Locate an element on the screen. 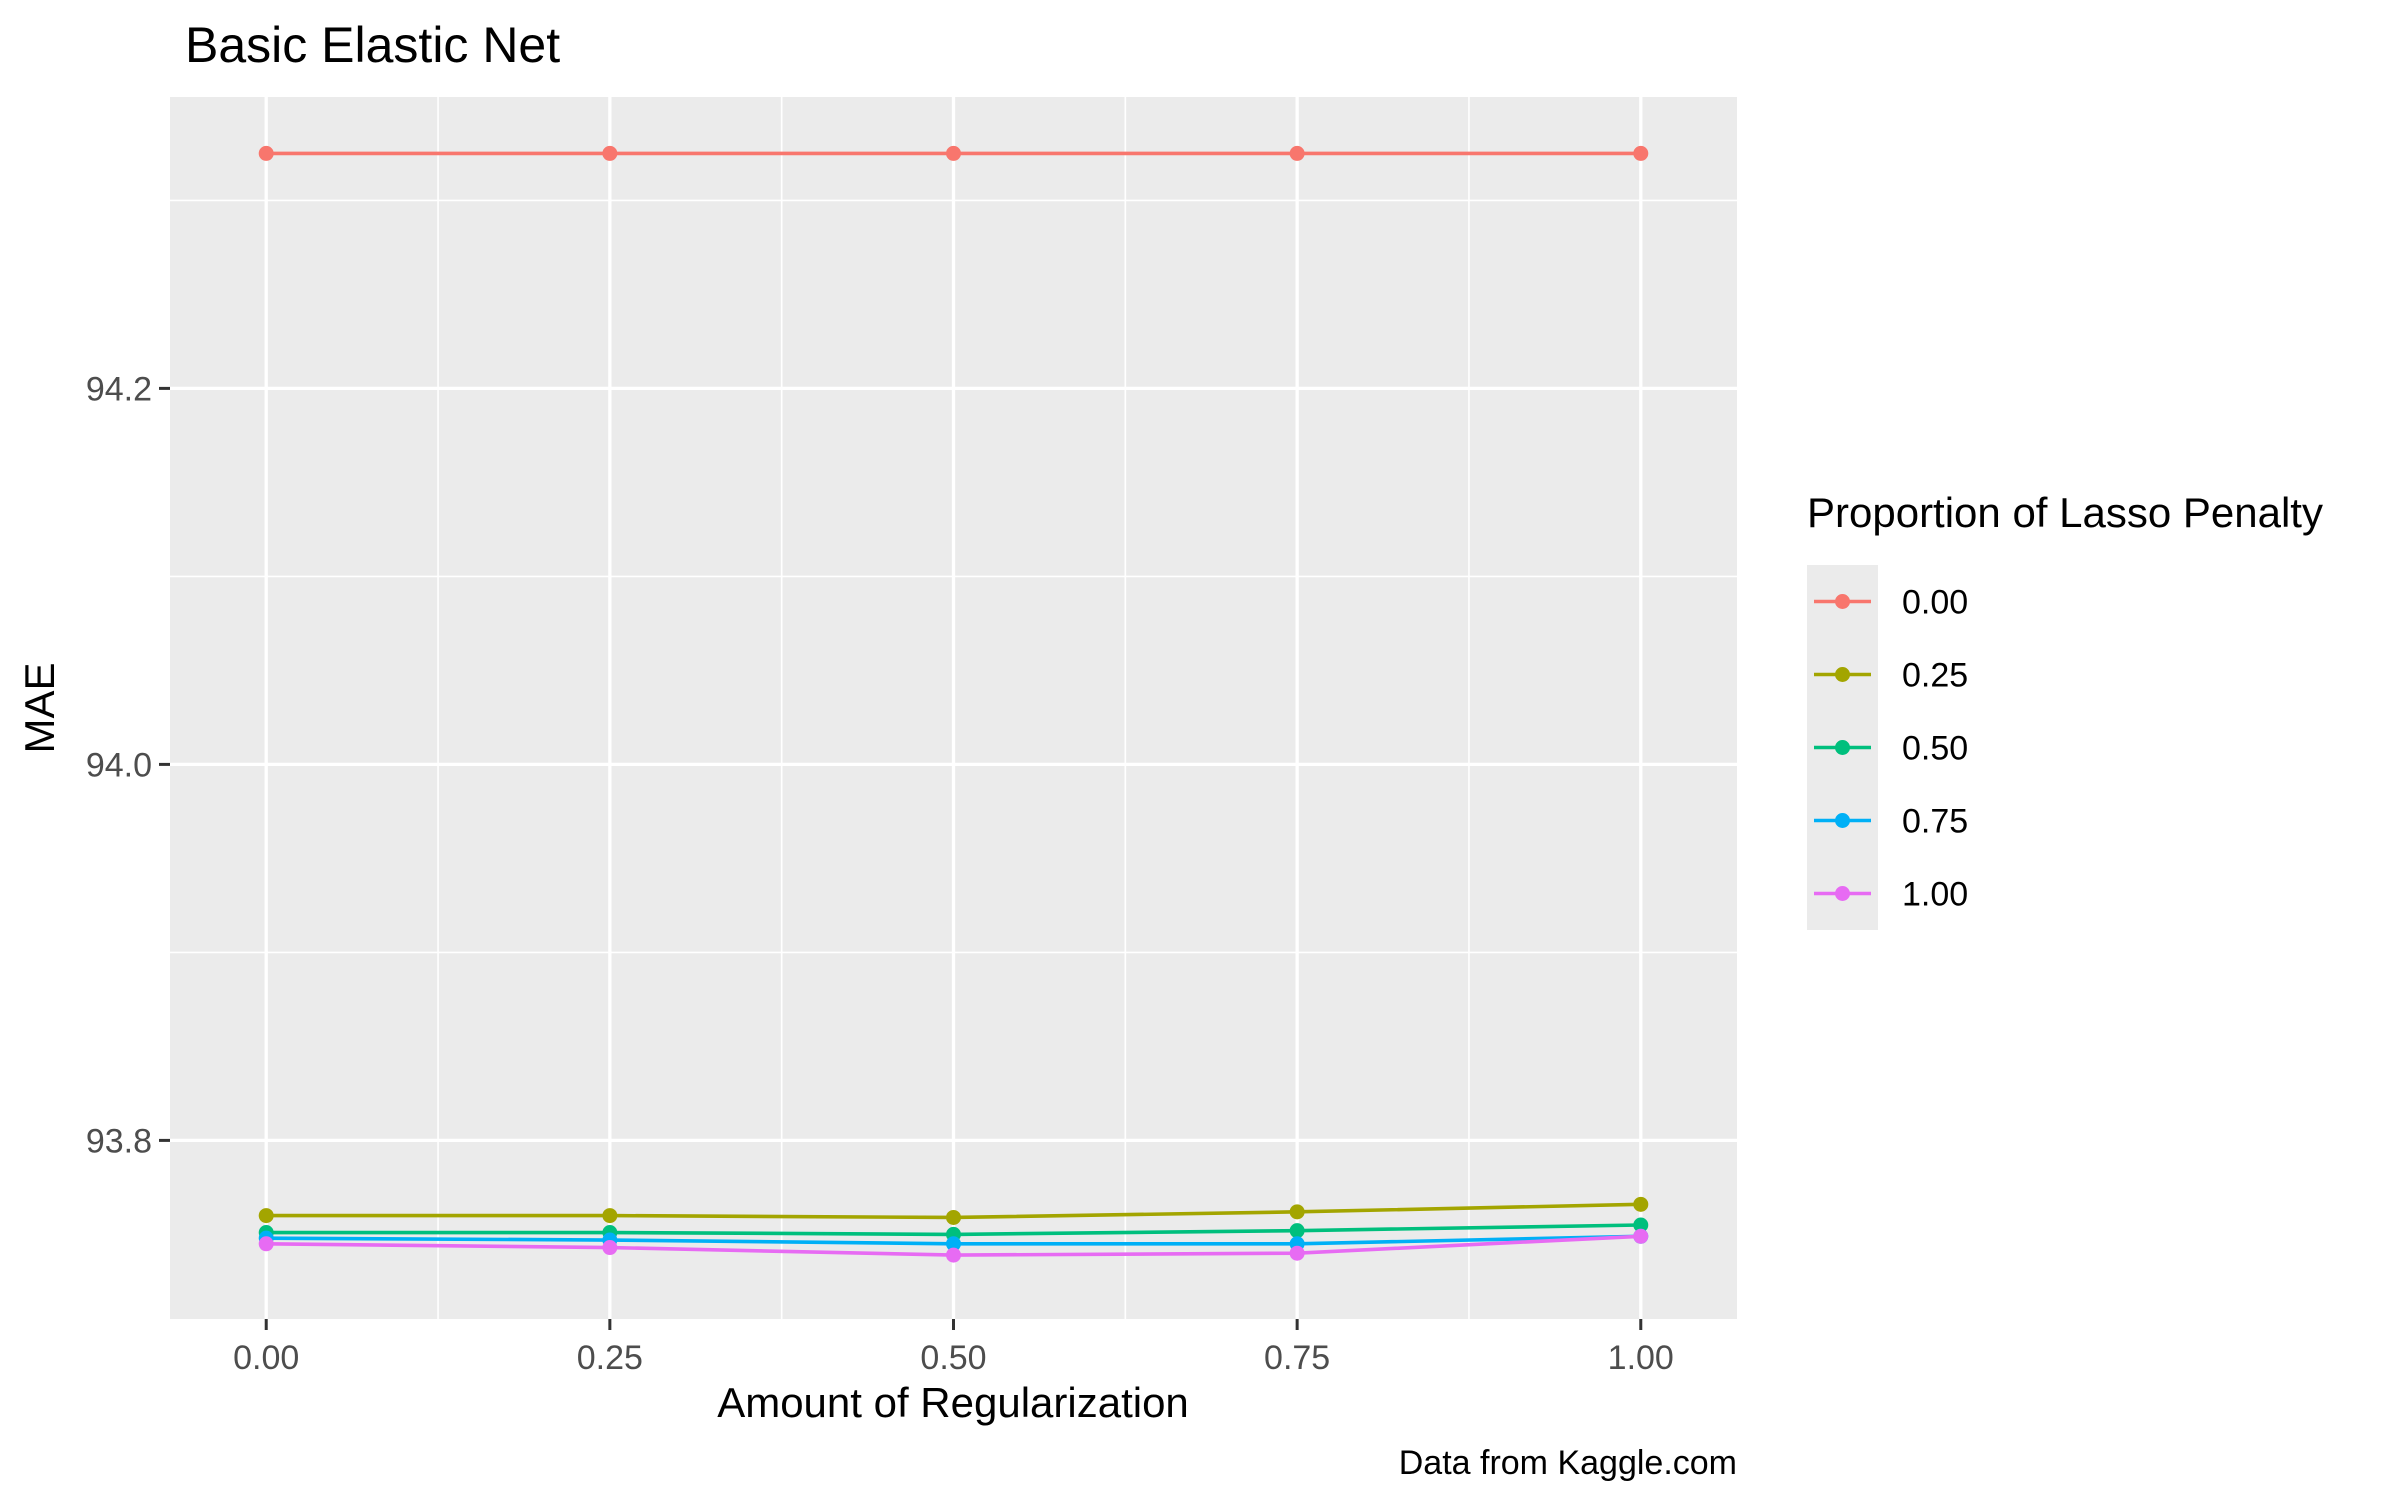  legend-label: 0.25 is located at coordinates (1935, 676).